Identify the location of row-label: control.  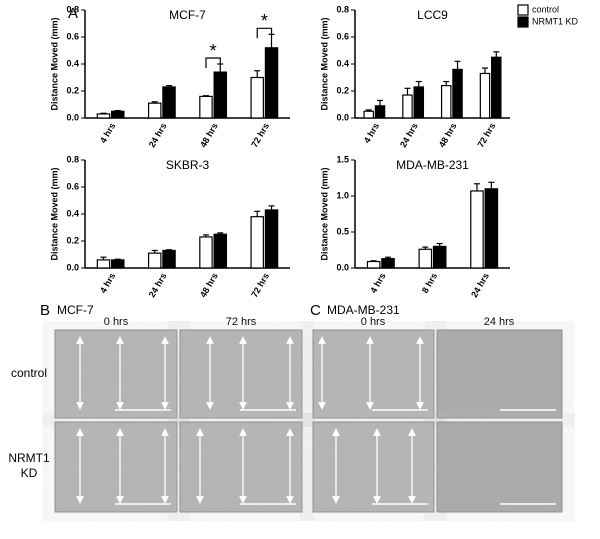
(29, 373).